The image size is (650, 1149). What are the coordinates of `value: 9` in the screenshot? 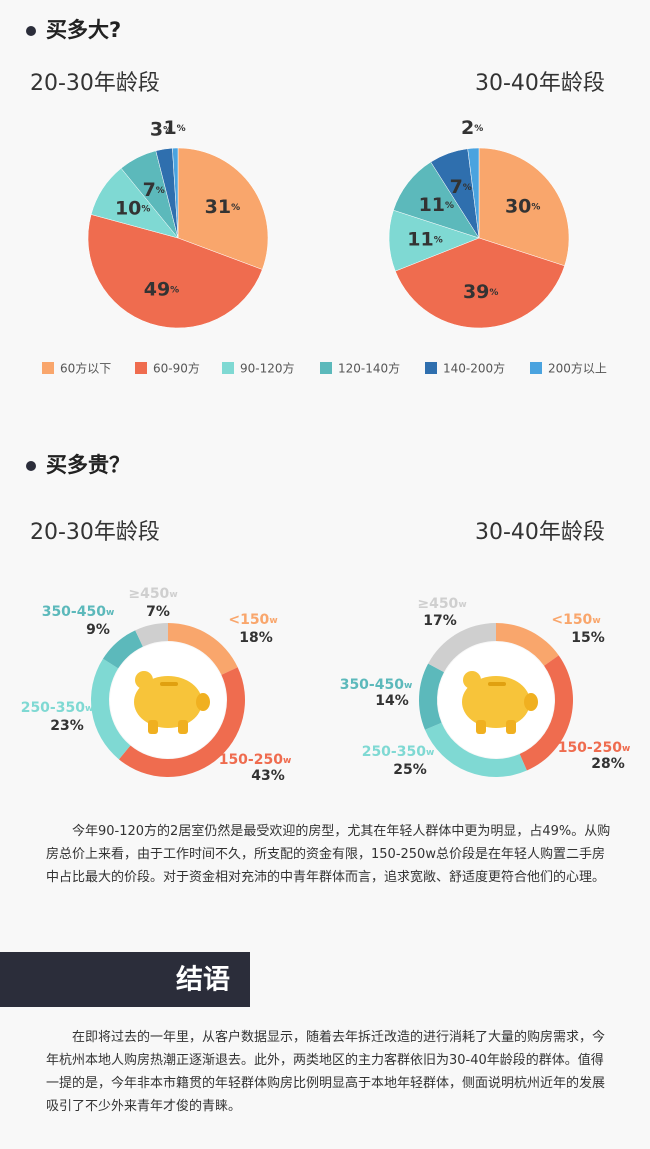 It's located at (91, 630).